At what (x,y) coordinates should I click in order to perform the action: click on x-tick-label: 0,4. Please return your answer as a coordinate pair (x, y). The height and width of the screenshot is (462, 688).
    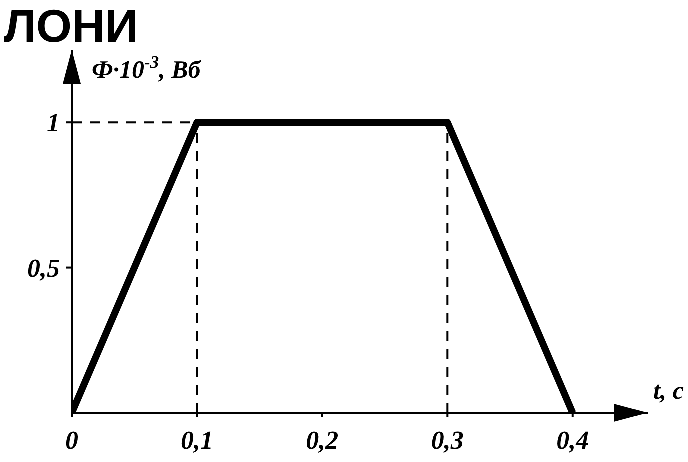
    Looking at the image, I should click on (573, 440).